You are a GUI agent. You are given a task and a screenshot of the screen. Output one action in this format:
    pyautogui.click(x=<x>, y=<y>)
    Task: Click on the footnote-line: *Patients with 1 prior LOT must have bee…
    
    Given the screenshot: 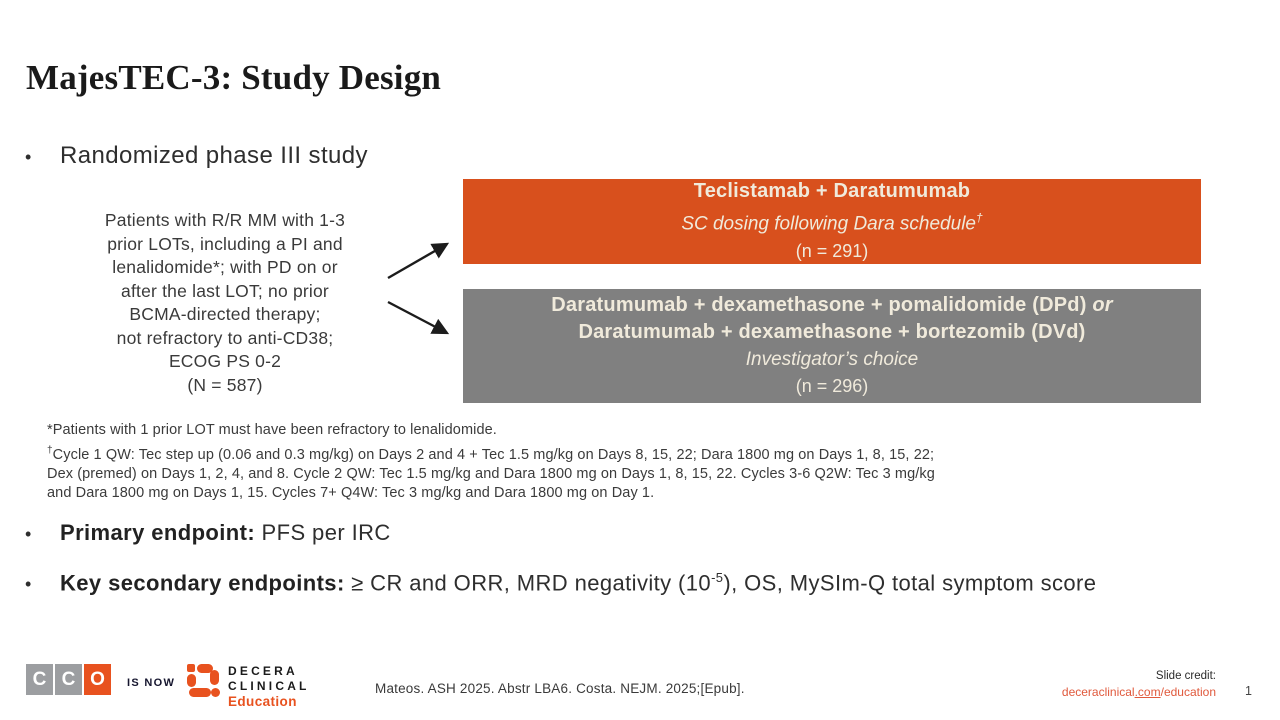 What is the action you would take?
    pyautogui.click(x=272, y=430)
    